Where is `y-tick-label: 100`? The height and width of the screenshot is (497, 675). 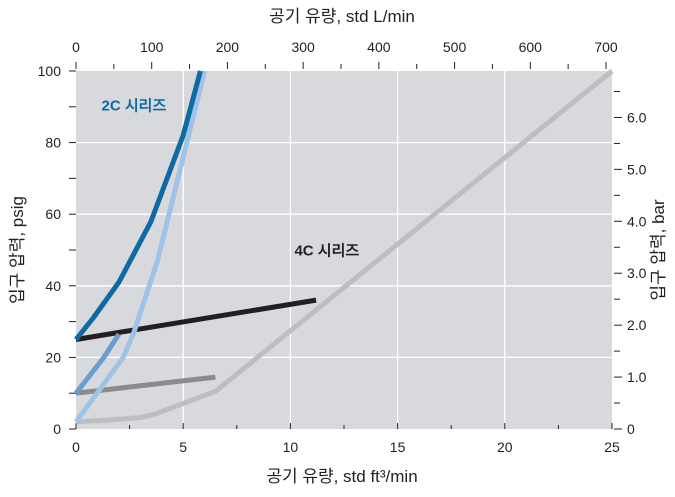 y-tick-label: 100 is located at coordinates (50, 71).